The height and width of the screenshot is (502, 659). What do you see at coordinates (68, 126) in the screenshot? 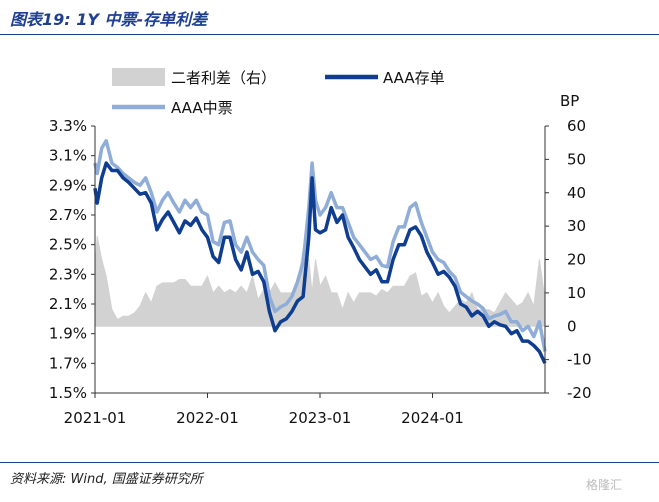
I see `left-tick-label: 3.3%` at bounding box center [68, 126].